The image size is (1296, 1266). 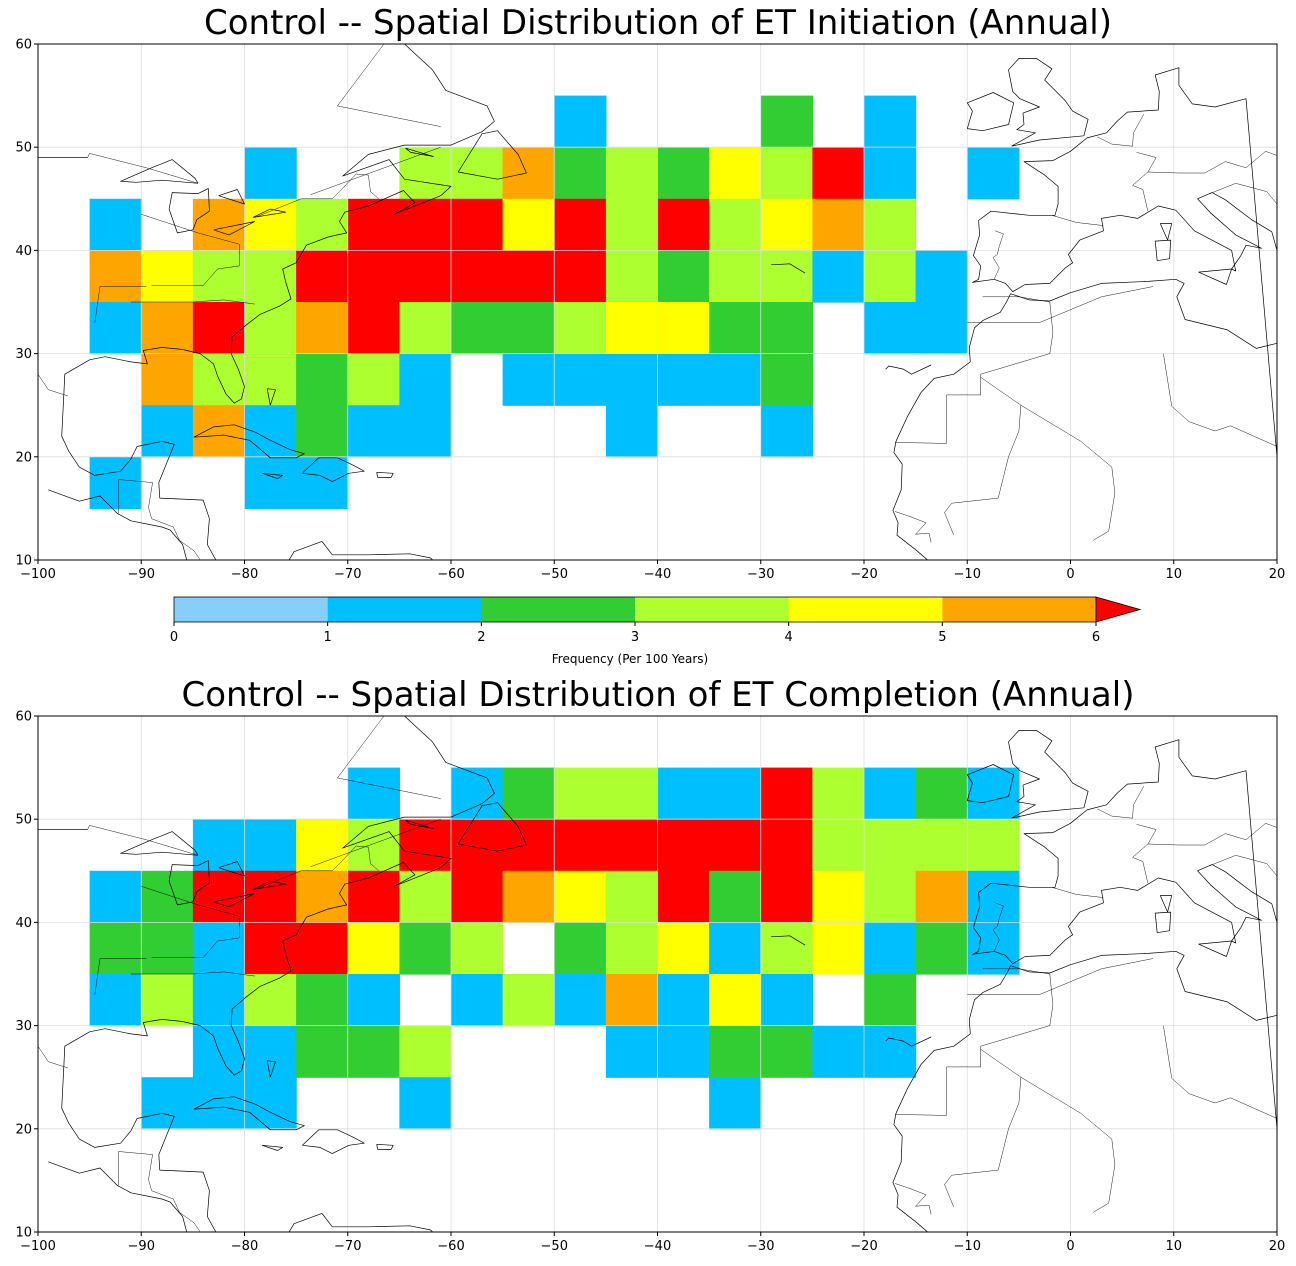 I want to click on y-tick-label: 30, so click(x=23, y=1026).